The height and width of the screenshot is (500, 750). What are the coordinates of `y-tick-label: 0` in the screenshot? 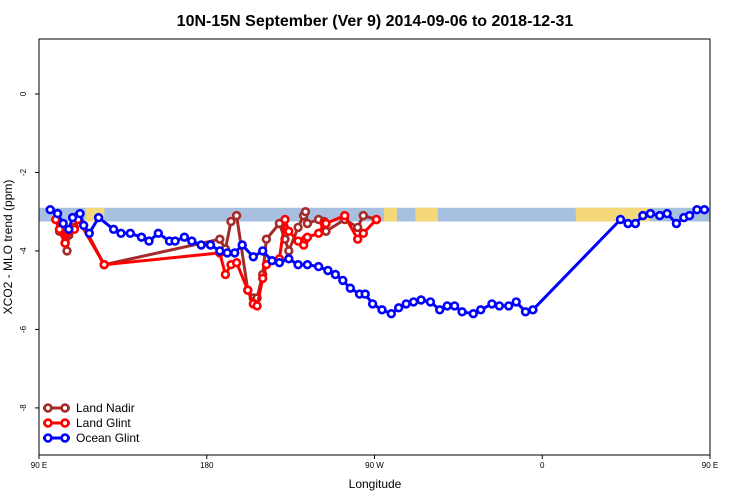 It's located at (23, 93).